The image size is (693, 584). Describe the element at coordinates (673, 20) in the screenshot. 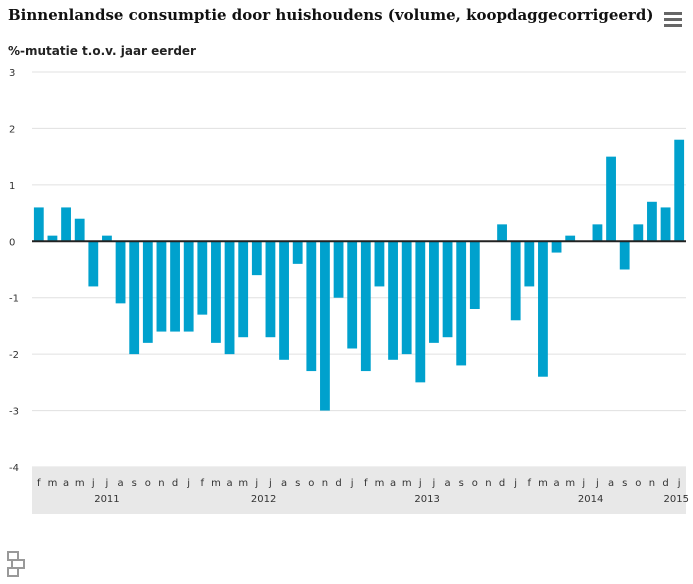

I see `hamburger-menu-icon` at that location.